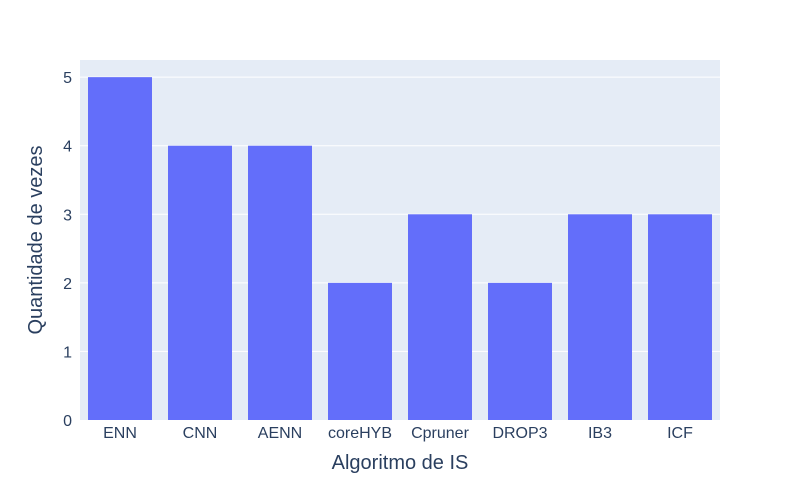 This screenshot has width=800, height=500. I want to click on y-tick-label: 4, so click(67, 147).